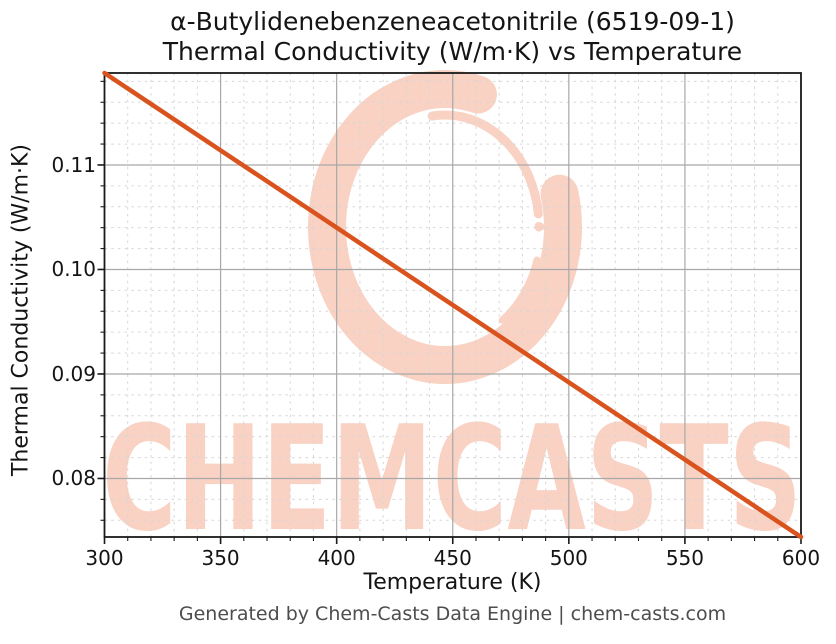 This screenshot has height=644, width=836. Describe the element at coordinates (336, 558) in the screenshot. I see `x-tick-label: 400` at that location.